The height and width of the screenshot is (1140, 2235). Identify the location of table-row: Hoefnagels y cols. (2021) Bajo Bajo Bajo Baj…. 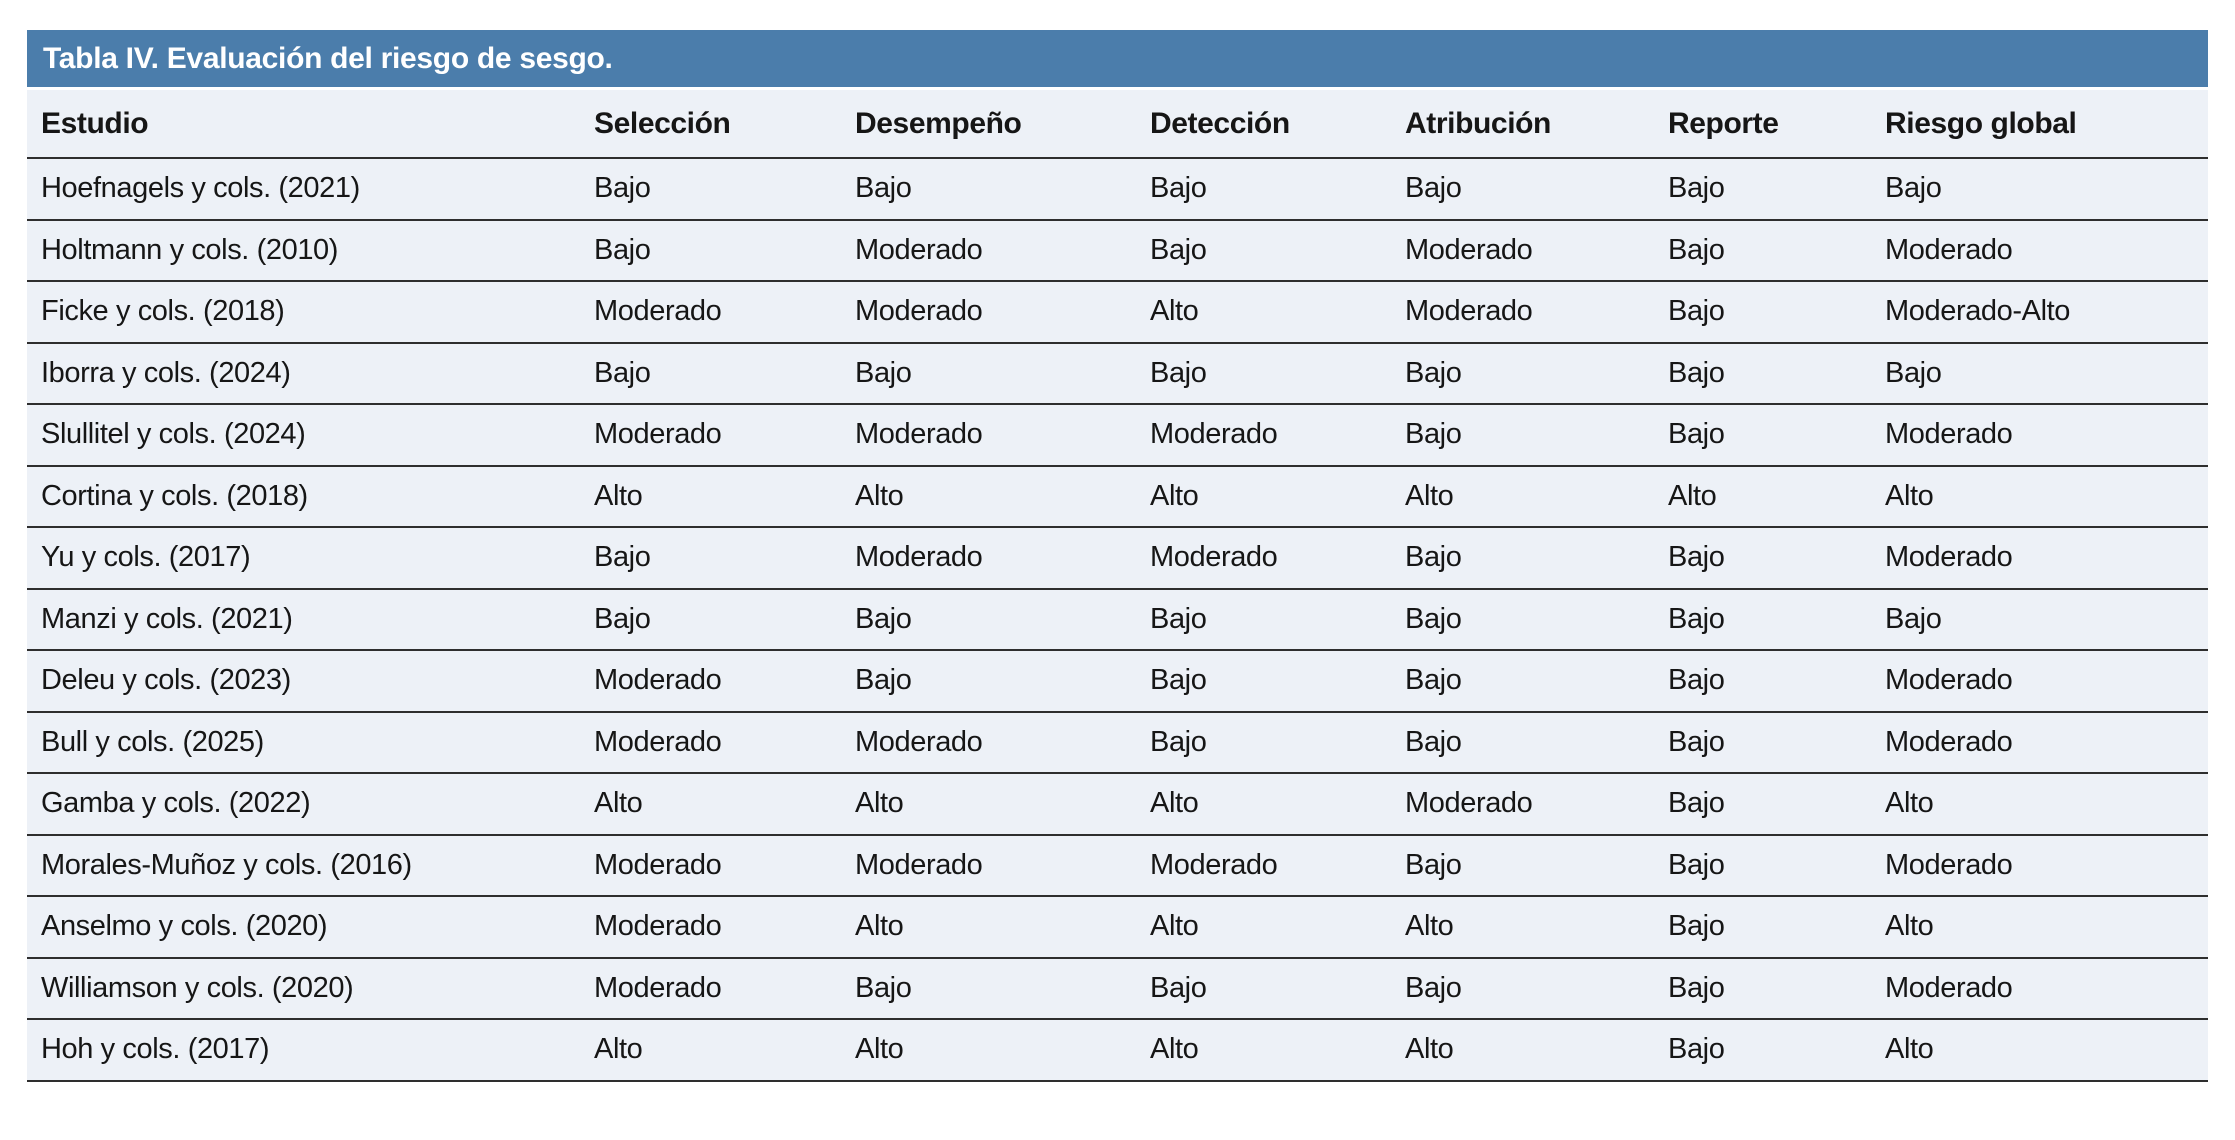
(1117, 189).